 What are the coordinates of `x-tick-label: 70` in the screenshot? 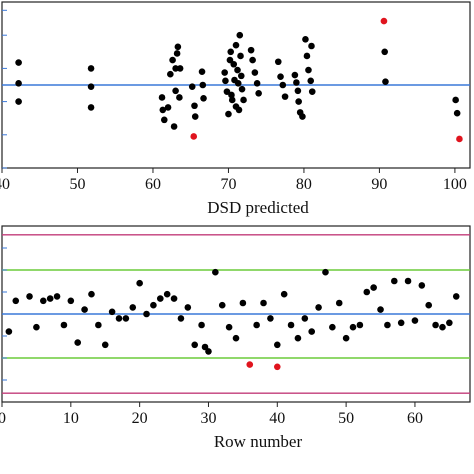 It's located at (228, 184).